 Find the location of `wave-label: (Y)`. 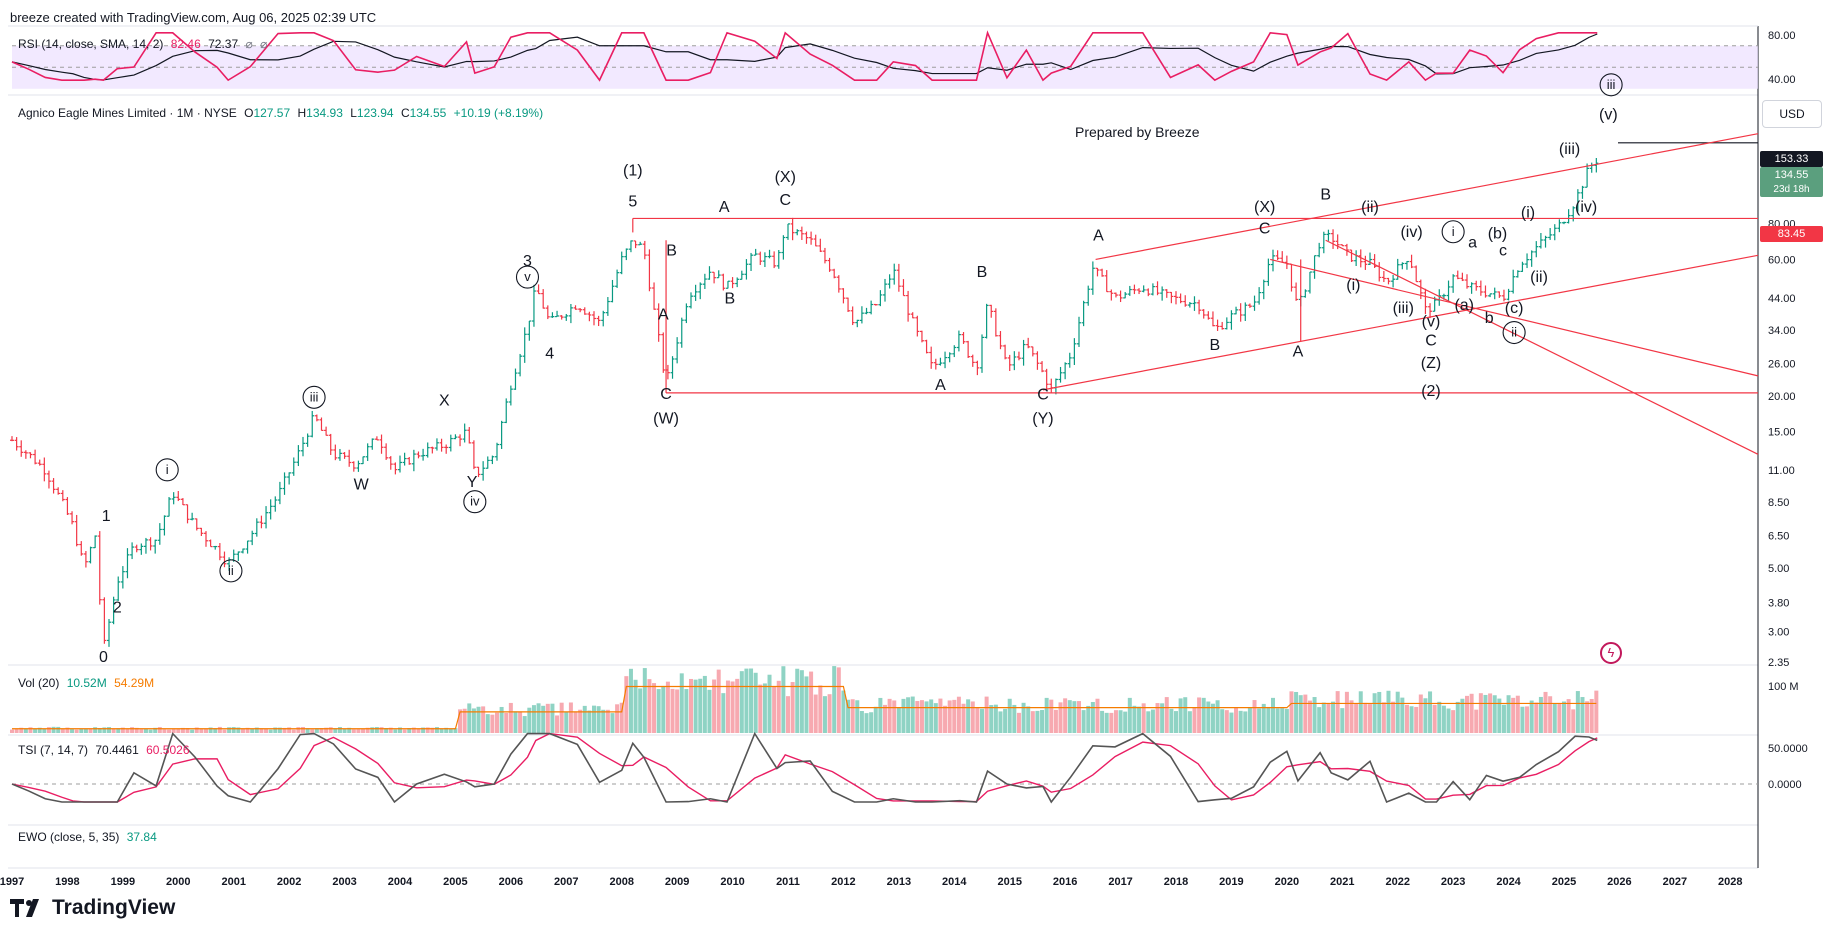

wave-label: (Y) is located at coordinates (1042, 419).